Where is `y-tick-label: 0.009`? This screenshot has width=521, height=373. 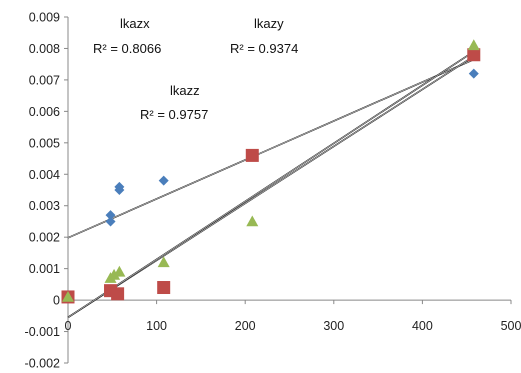
y-tick-label: 0.009 is located at coordinates (44, 18).